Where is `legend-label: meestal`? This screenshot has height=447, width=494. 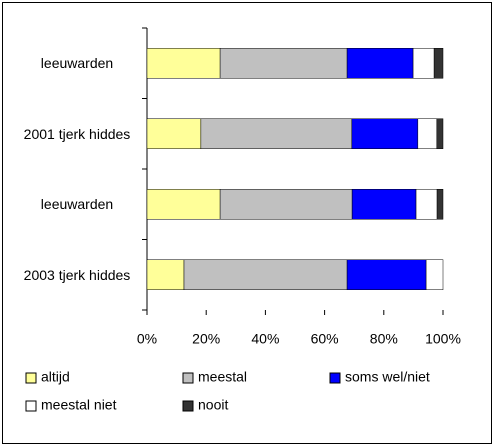 legend-label: meestal is located at coordinates (222, 377).